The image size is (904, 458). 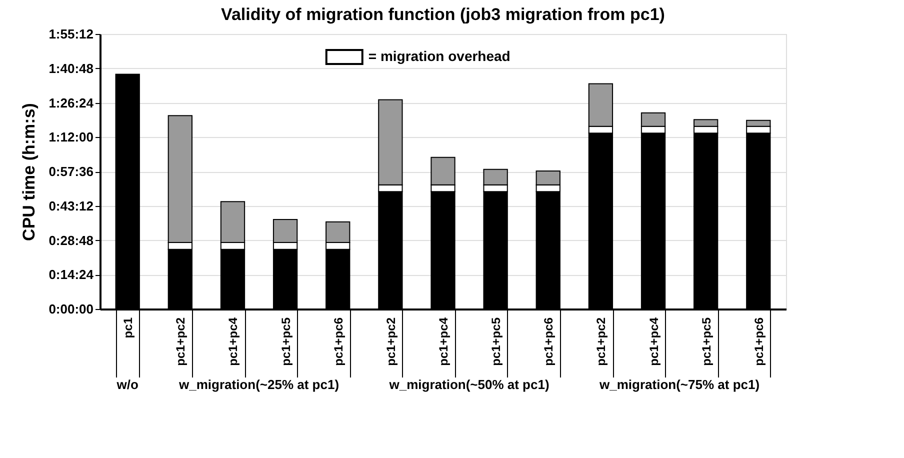 I want to click on y-tick-label: 0:43:12, so click(x=71, y=206).